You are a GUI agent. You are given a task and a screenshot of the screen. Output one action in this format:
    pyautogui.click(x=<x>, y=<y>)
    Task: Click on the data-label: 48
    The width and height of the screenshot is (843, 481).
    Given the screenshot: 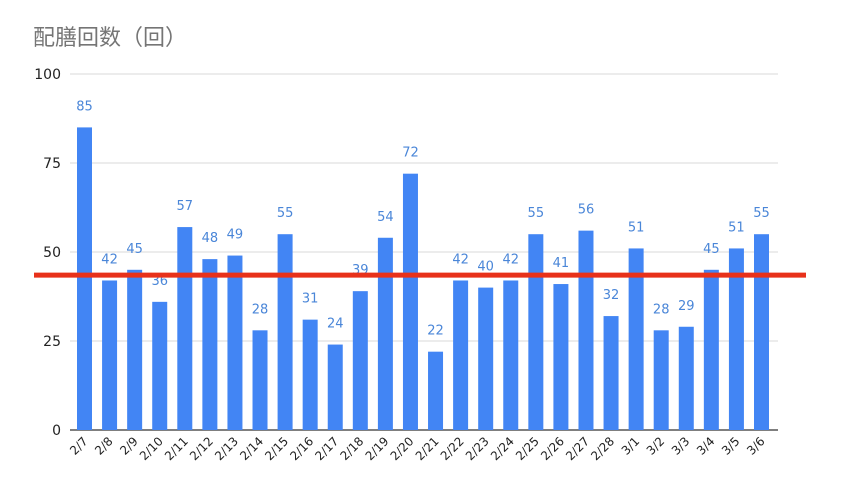 What is the action you would take?
    pyautogui.click(x=210, y=238)
    